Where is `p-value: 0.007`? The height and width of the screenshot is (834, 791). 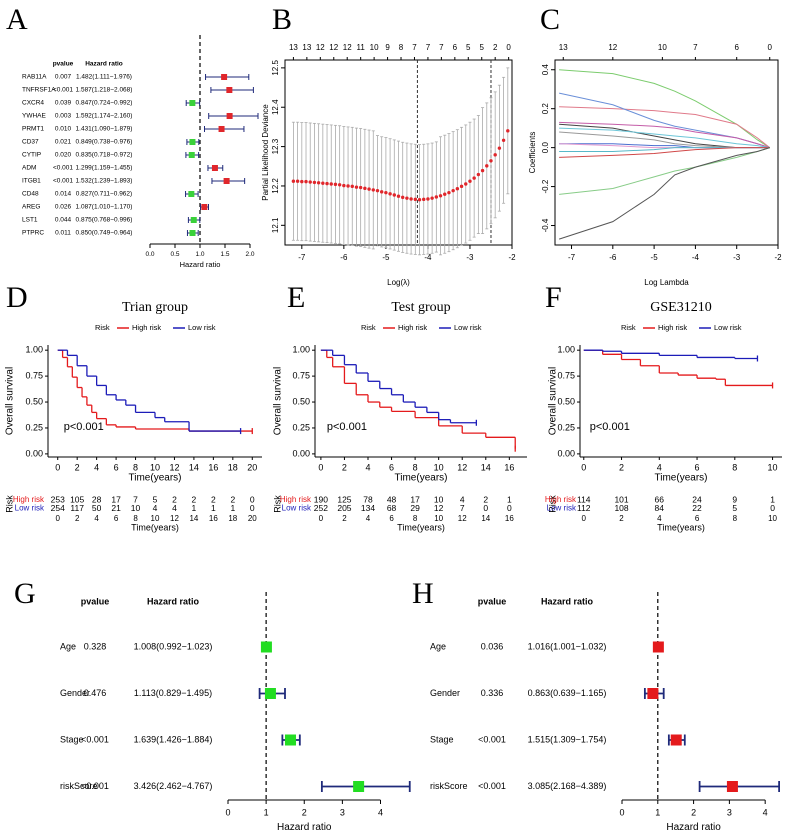
p-value: 0.007 is located at coordinates (63, 77).